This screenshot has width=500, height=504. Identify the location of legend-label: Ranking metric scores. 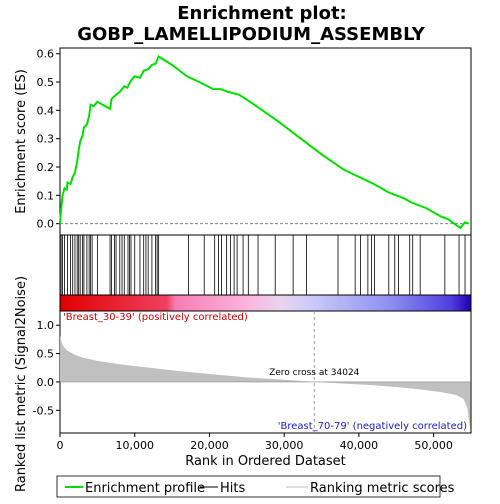
(382, 488).